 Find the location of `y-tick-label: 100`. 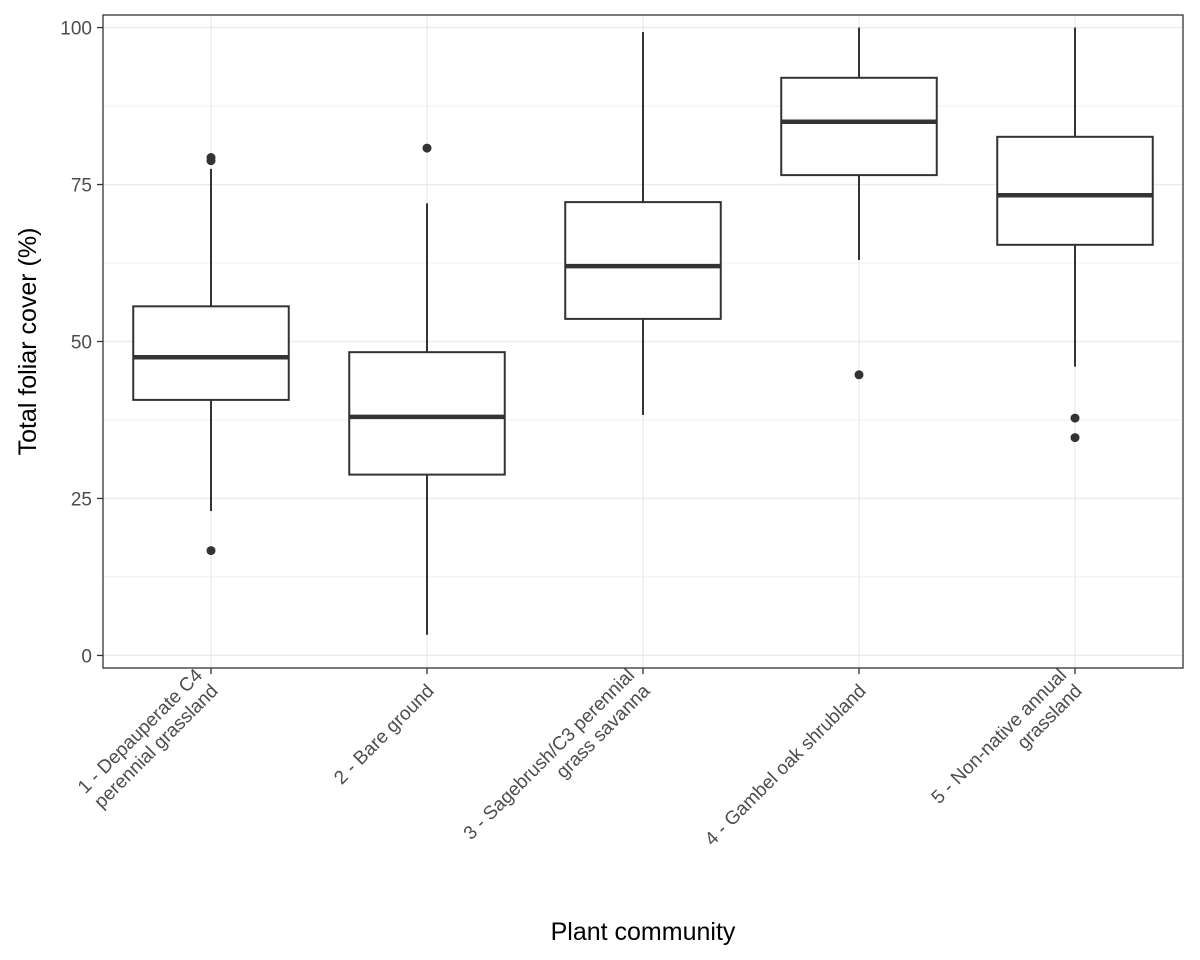

y-tick-label: 100 is located at coordinates (76, 29).